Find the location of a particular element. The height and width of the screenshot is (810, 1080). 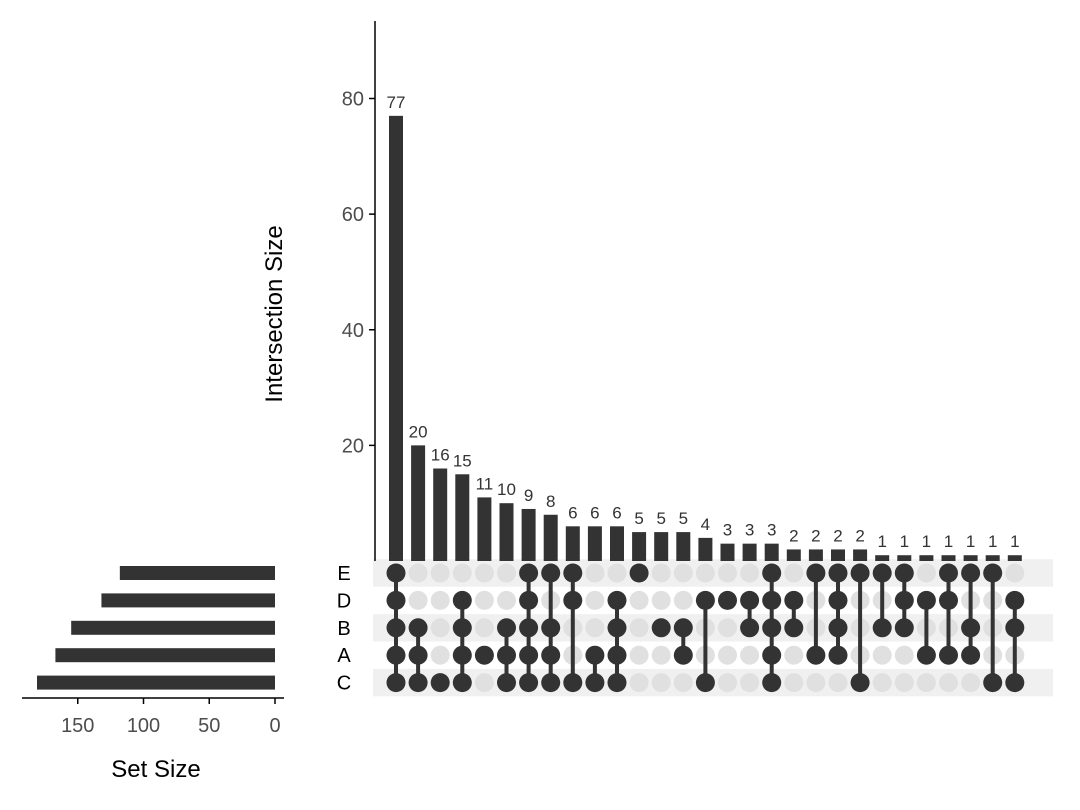

intersection-bar-label-28: 1 is located at coordinates (992, 541).